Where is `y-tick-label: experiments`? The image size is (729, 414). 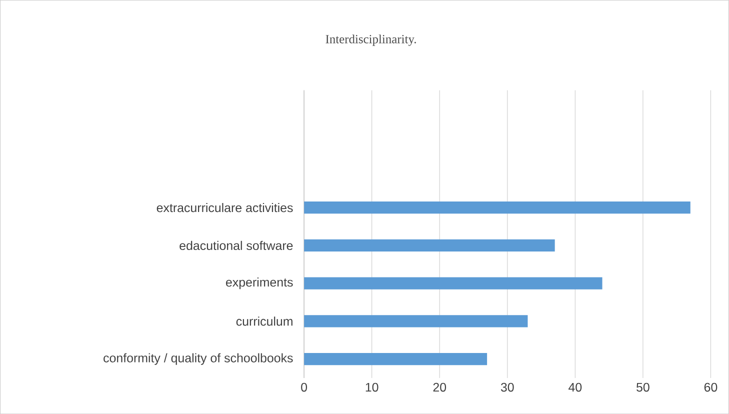 y-tick-label: experiments is located at coordinates (259, 283).